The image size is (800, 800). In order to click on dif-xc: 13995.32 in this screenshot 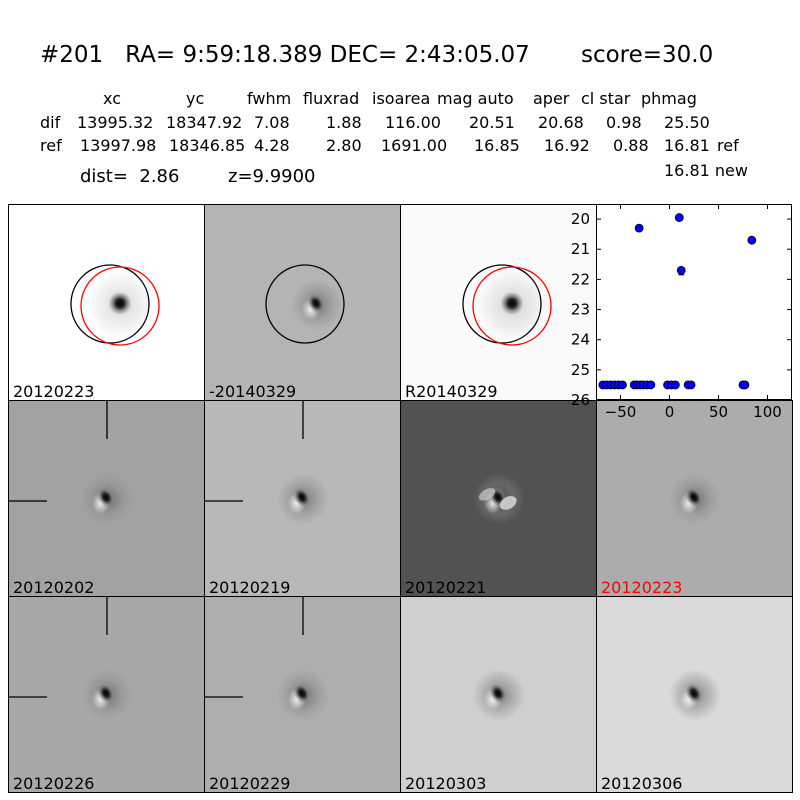, I will do `click(115, 122)`.